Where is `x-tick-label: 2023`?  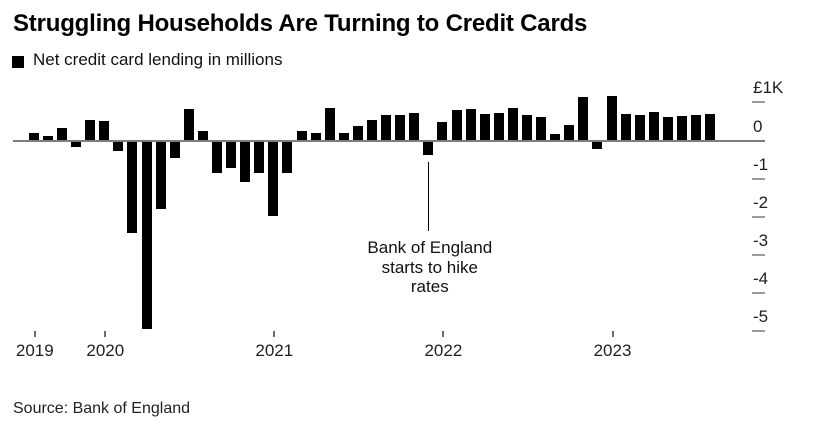 x-tick-label: 2023 is located at coordinates (612, 350).